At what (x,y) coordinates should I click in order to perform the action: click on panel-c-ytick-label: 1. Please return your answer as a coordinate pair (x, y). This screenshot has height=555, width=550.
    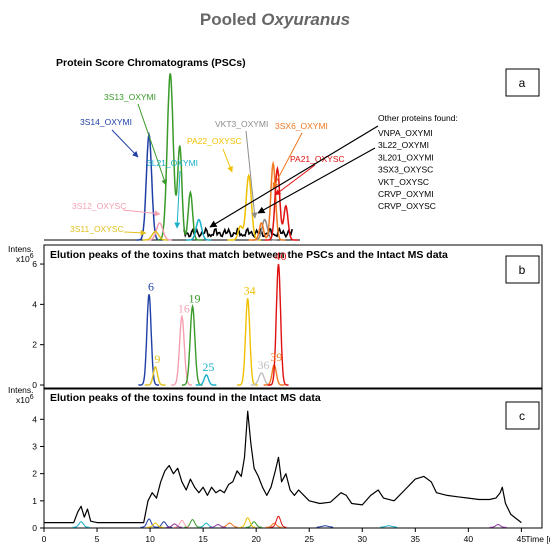
    Looking at the image, I should click on (34, 501).